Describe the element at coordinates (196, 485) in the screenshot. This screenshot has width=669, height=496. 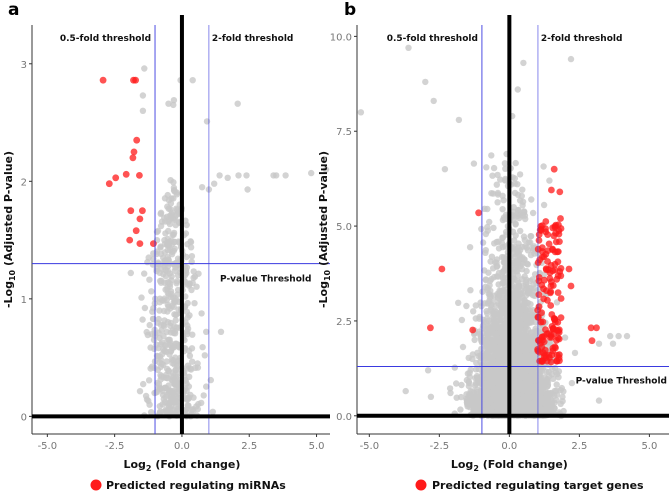
I see `legend-label: Predicted regulating miRNAs` at that location.